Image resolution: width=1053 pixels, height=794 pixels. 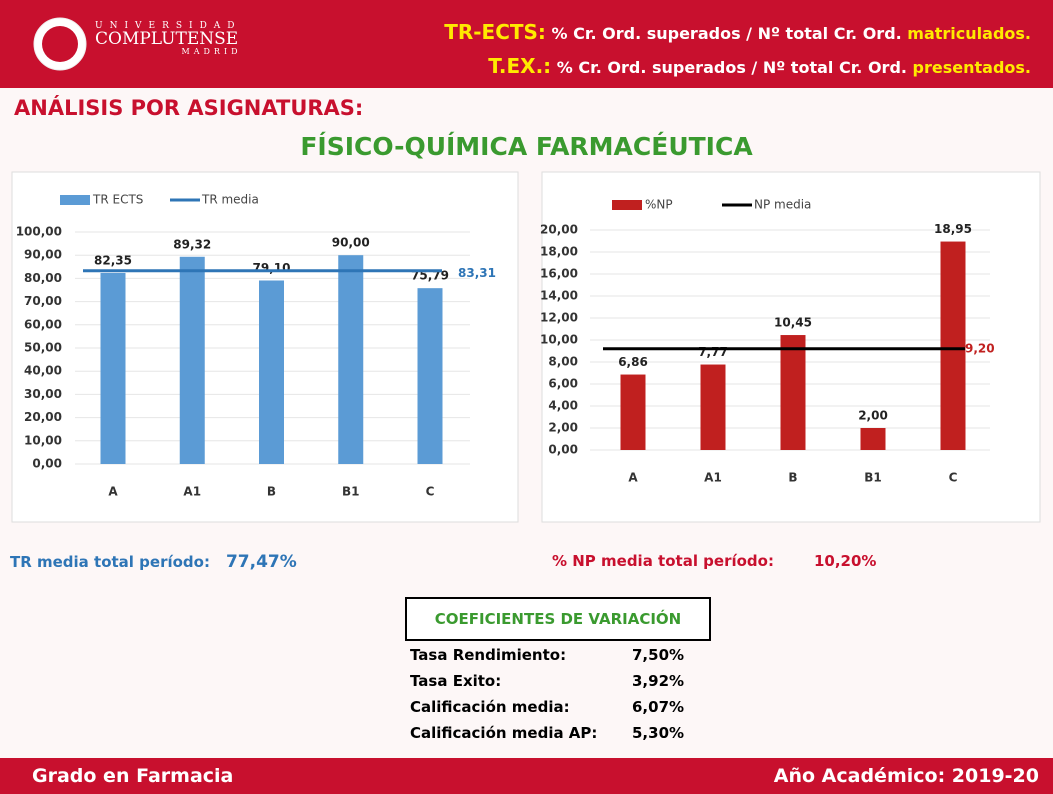 What do you see at coordinates (526, 146) in the screenshot?
I see `subject: FÍSICO-QUÍMICA FARMACÉUTICA` at bounding box center [526, 146].